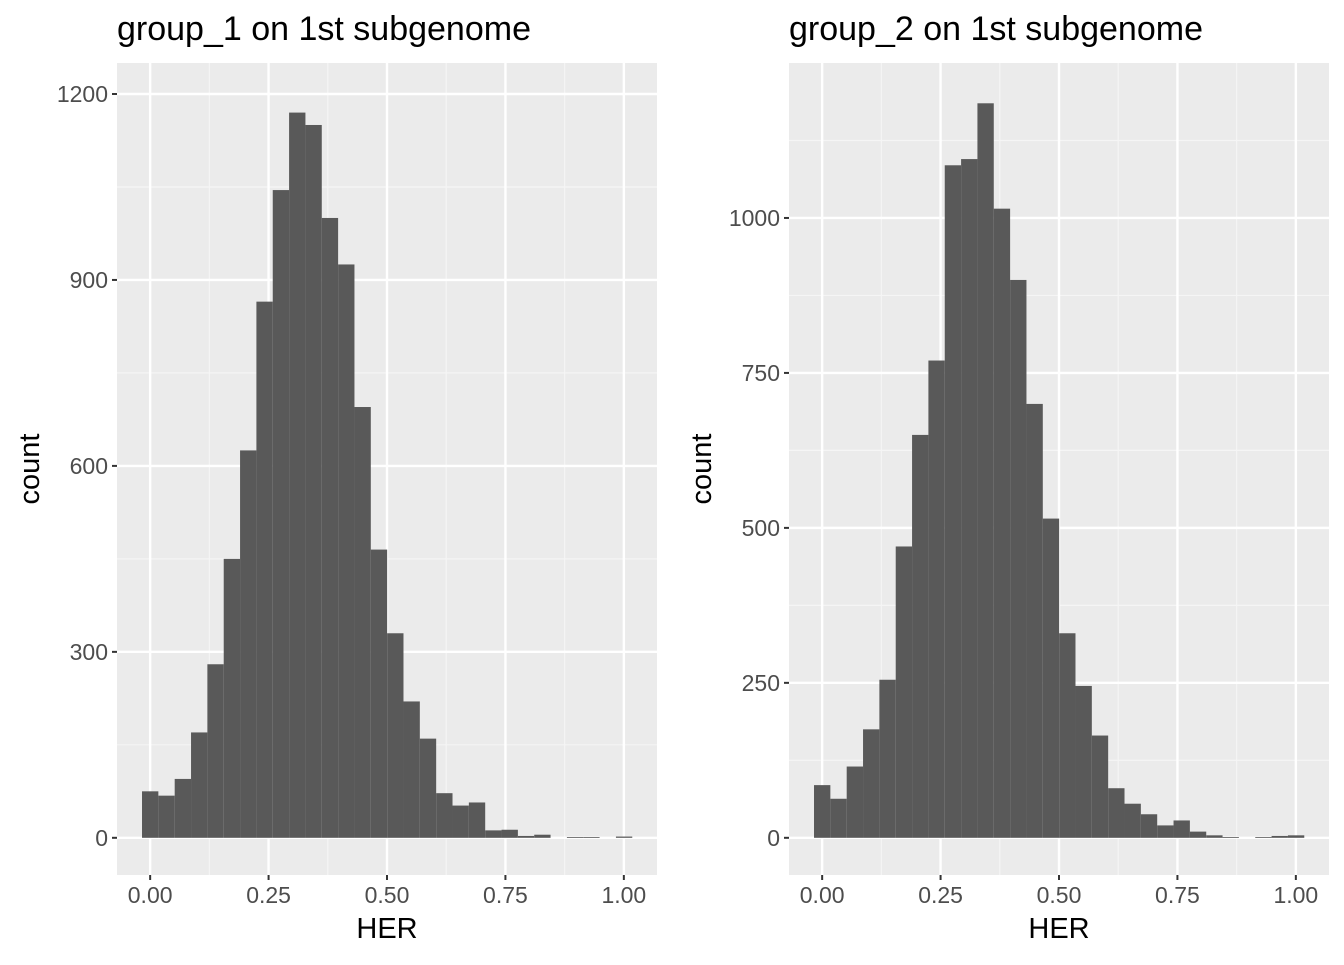 Image resolution: width=1344 pixels, height=965 pixels. Describe the element at coordinates (89, 466) in the screenshot. I see `y-tick-label: 600` at that location.